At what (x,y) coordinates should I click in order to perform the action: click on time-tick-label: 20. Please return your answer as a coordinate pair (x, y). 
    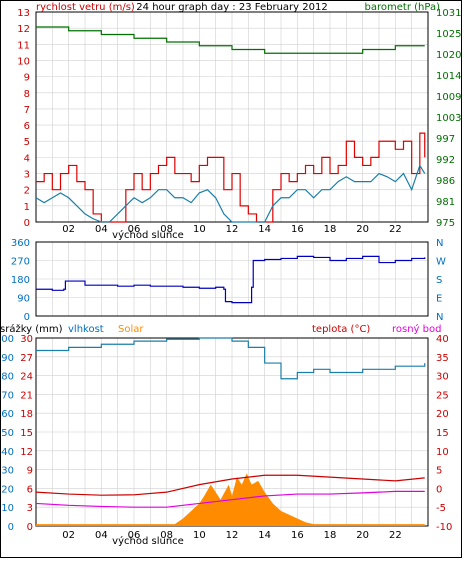
    Looking at the image, I should click on (362, 535).